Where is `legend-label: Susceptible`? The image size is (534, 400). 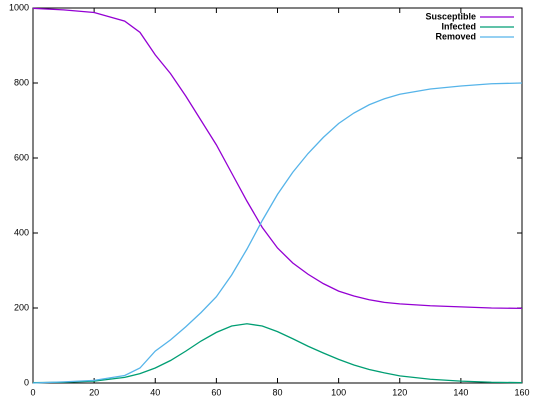 legend-label: Susceptible is located at coordinates (450, 16).